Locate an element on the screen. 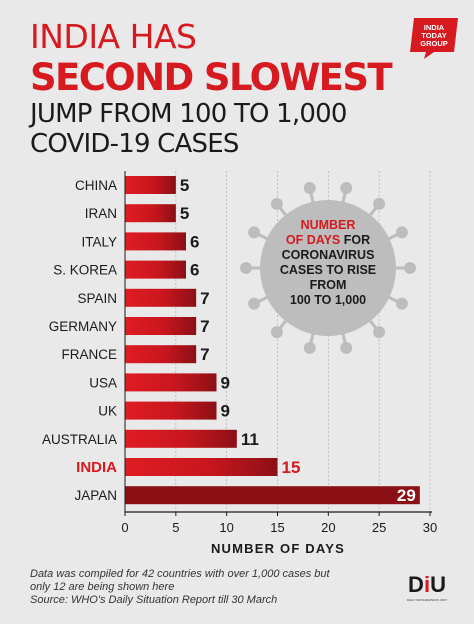 The image size is (474, 624). callout-line-3: CORONAVIRUS is located at coordinates (328, 255).